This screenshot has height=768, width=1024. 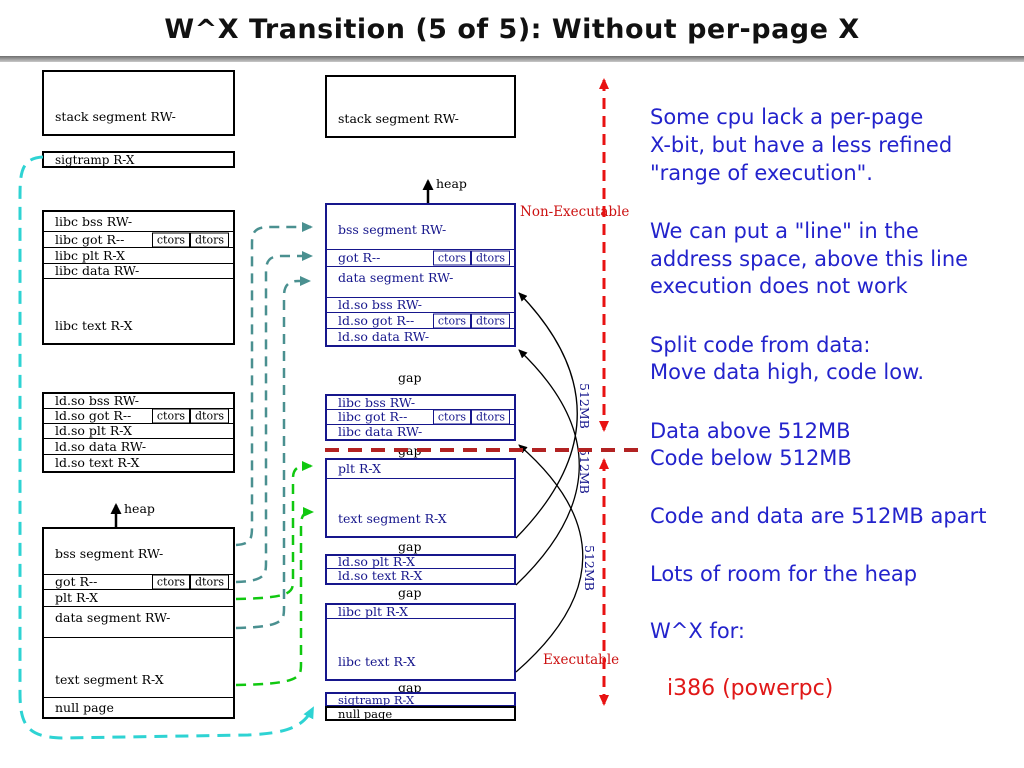 What do you see at coordinates (512, 59) in the screenshot?
I see `title-divider` at bounding box center [512, 59].